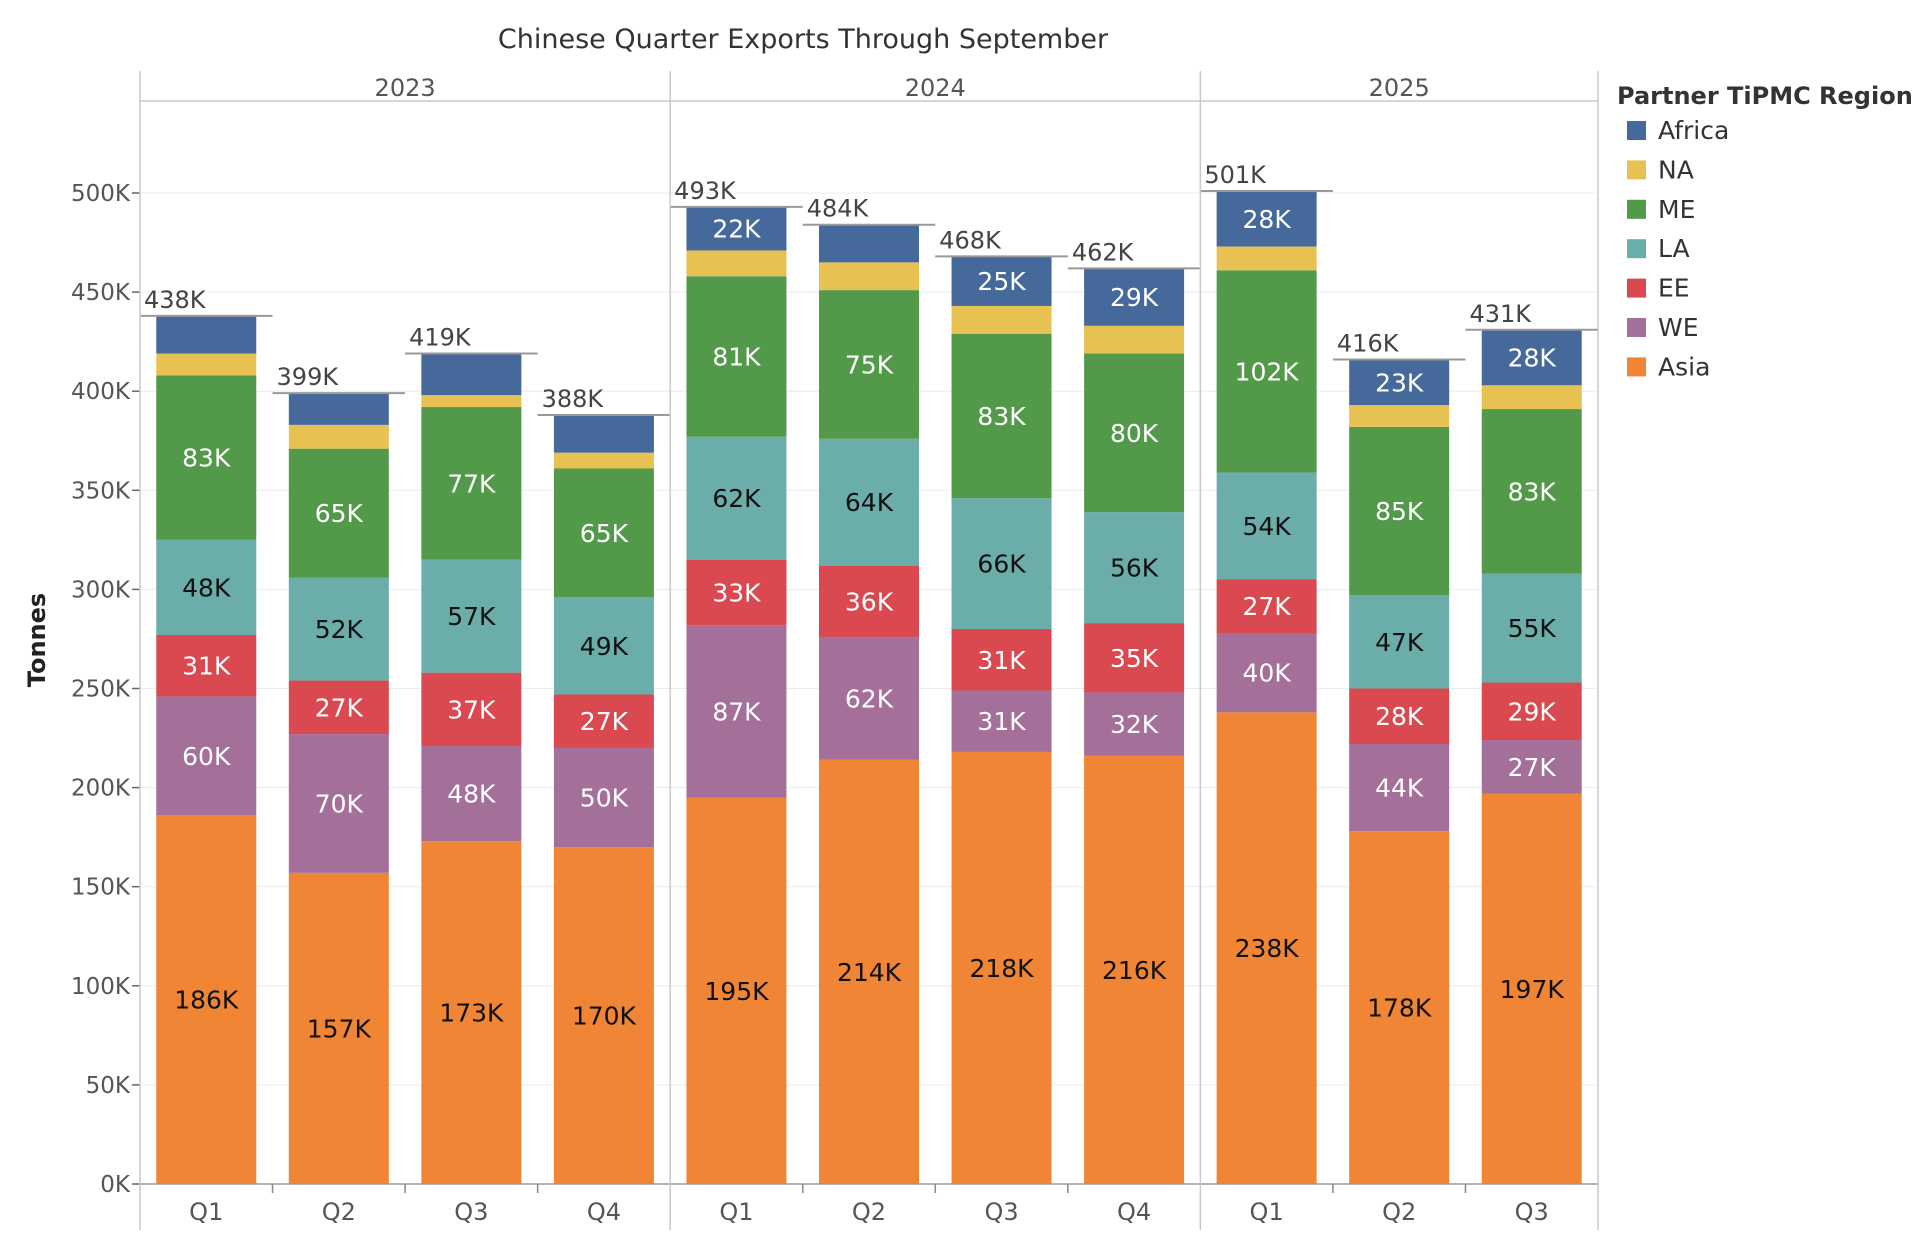 The height and width of the screenshot is (1257, 1920). What do you see at coordinates (604, 646) in the screenshot?
I see `segment-label: 49K` at bounding box center [604, 646].